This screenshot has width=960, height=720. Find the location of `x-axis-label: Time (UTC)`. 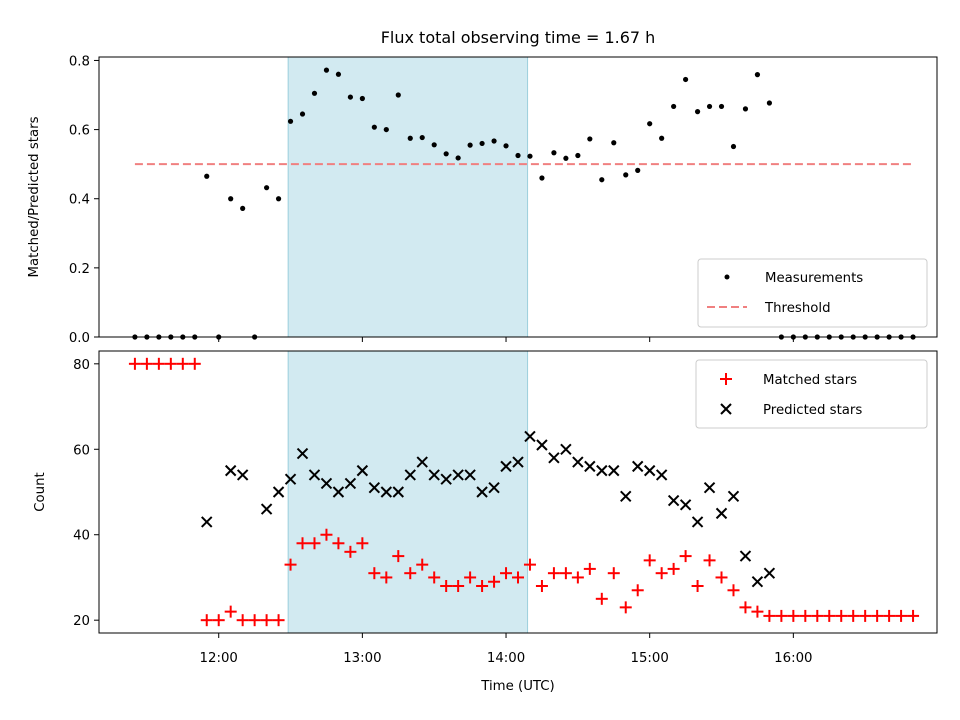

x-axis-label: Time (UTC) is located at coordinates (517, 686).